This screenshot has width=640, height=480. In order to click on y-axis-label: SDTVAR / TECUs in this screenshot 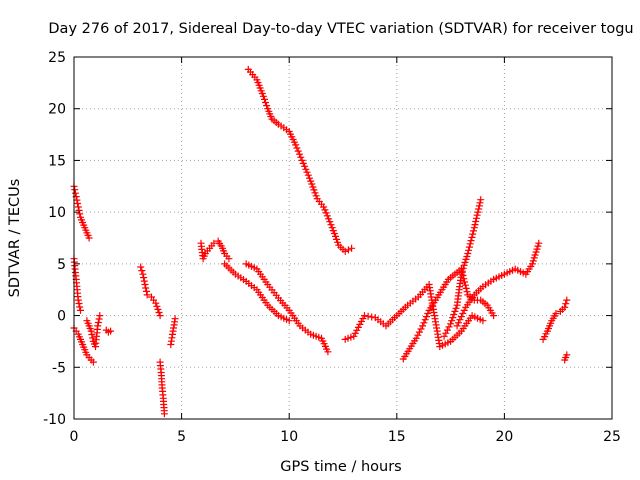, I will do `click(15, 238)`.